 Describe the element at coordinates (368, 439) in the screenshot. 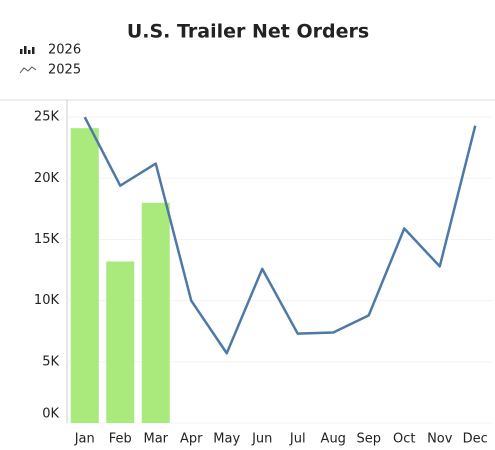

I see `x-tick-label: Sep` at that location.